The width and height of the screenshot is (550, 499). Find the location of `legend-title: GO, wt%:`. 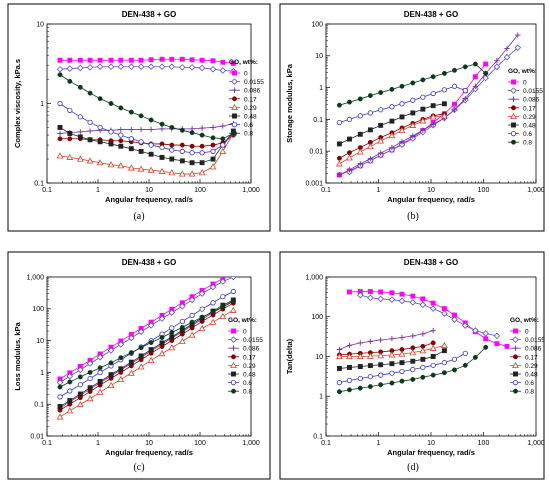

legend-title: GO, wt%: is located at coordinates (524, 320).